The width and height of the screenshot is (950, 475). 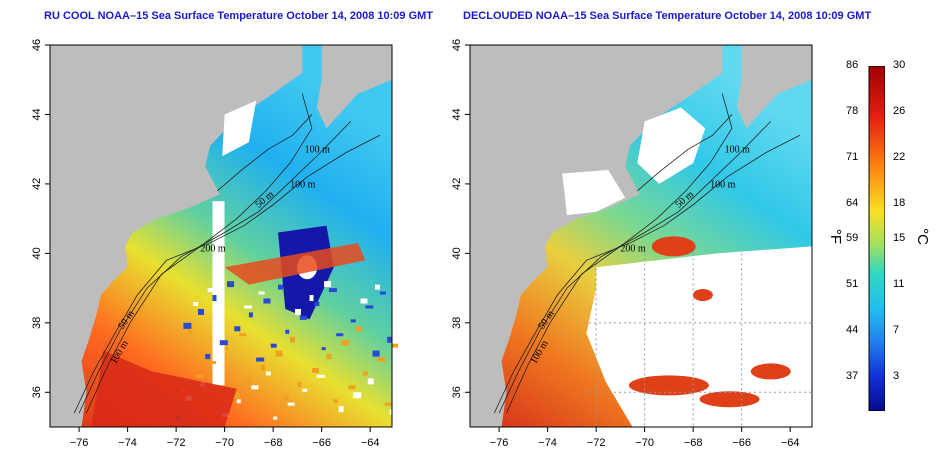 What do you see at coordinates (899, 283) in the screenshot?
I see `celsius-tick-5: 11` at bounding box center [899, 283].